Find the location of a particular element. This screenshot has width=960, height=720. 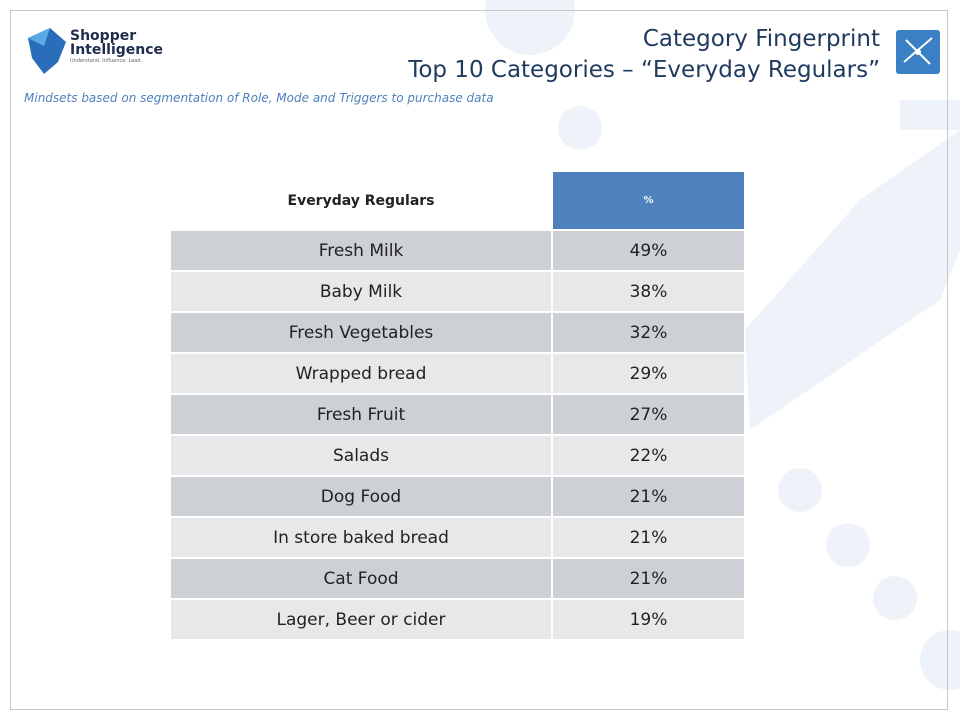

table-cell: Fresh Milk is located at coordinates (361, 250).